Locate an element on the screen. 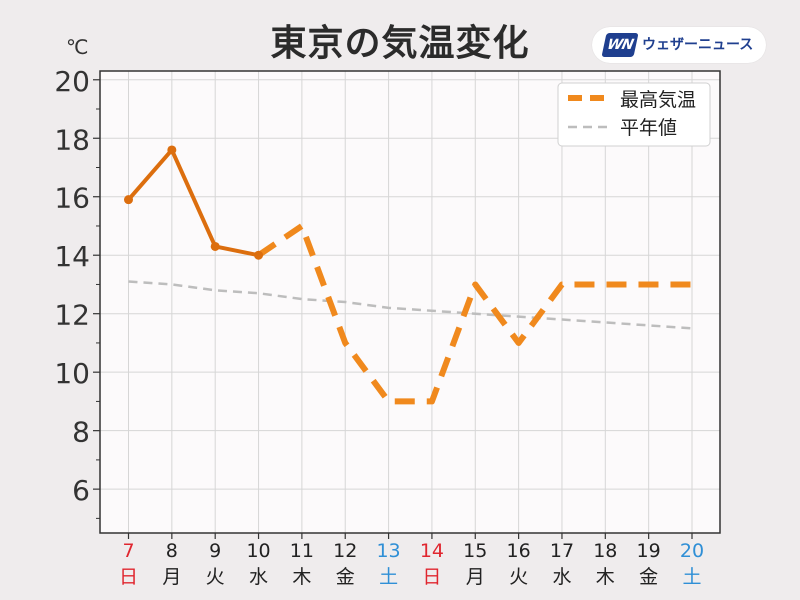  series-max-observed-line is located at coordinates (193, 202).